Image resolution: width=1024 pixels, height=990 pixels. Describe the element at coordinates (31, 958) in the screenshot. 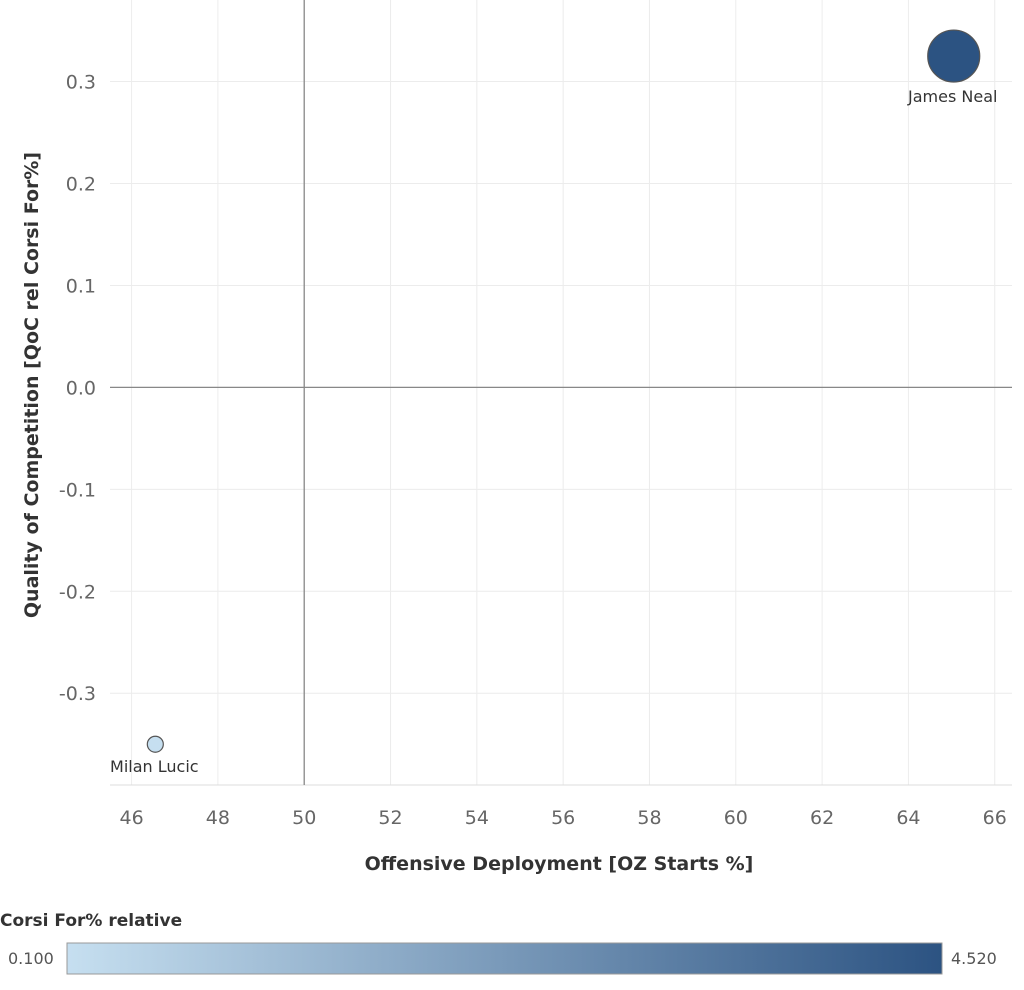

I see `legend-min-label: 0.100` at that location.